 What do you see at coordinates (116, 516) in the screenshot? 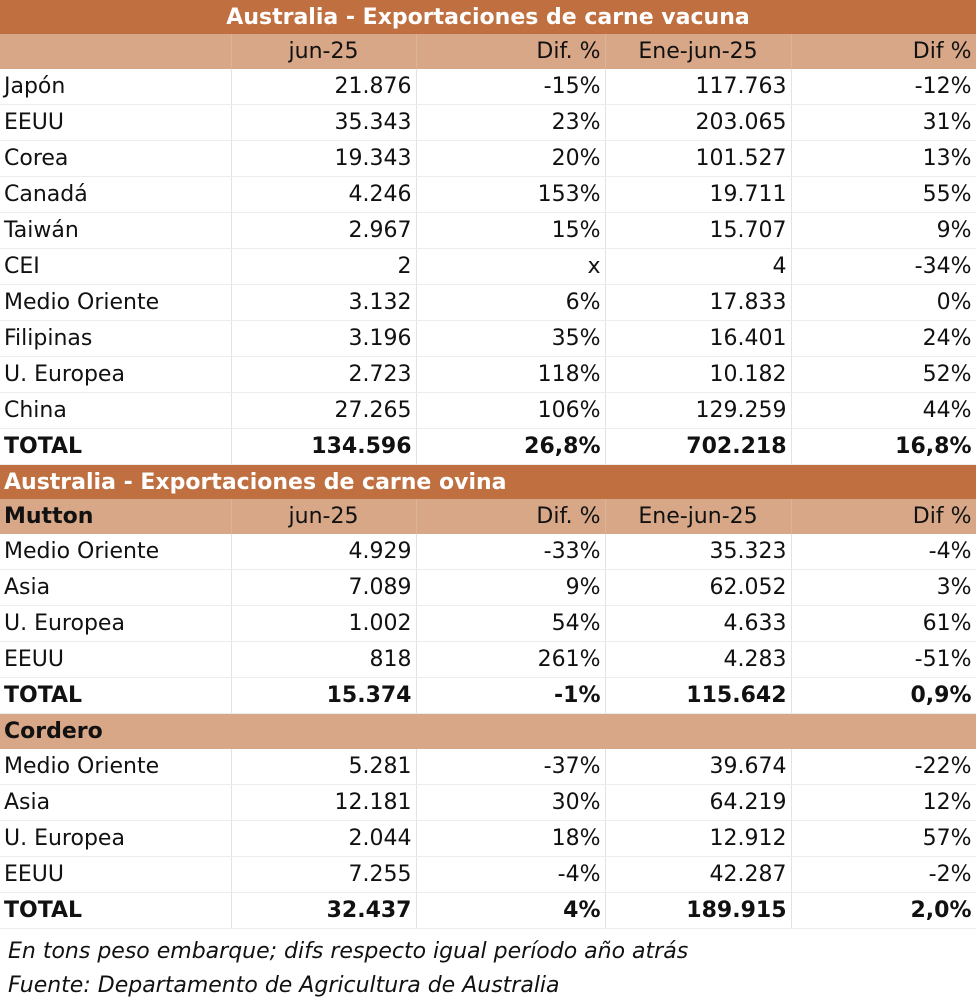
I see `mutton-label: Mutton` at bounding box center [116, 516].